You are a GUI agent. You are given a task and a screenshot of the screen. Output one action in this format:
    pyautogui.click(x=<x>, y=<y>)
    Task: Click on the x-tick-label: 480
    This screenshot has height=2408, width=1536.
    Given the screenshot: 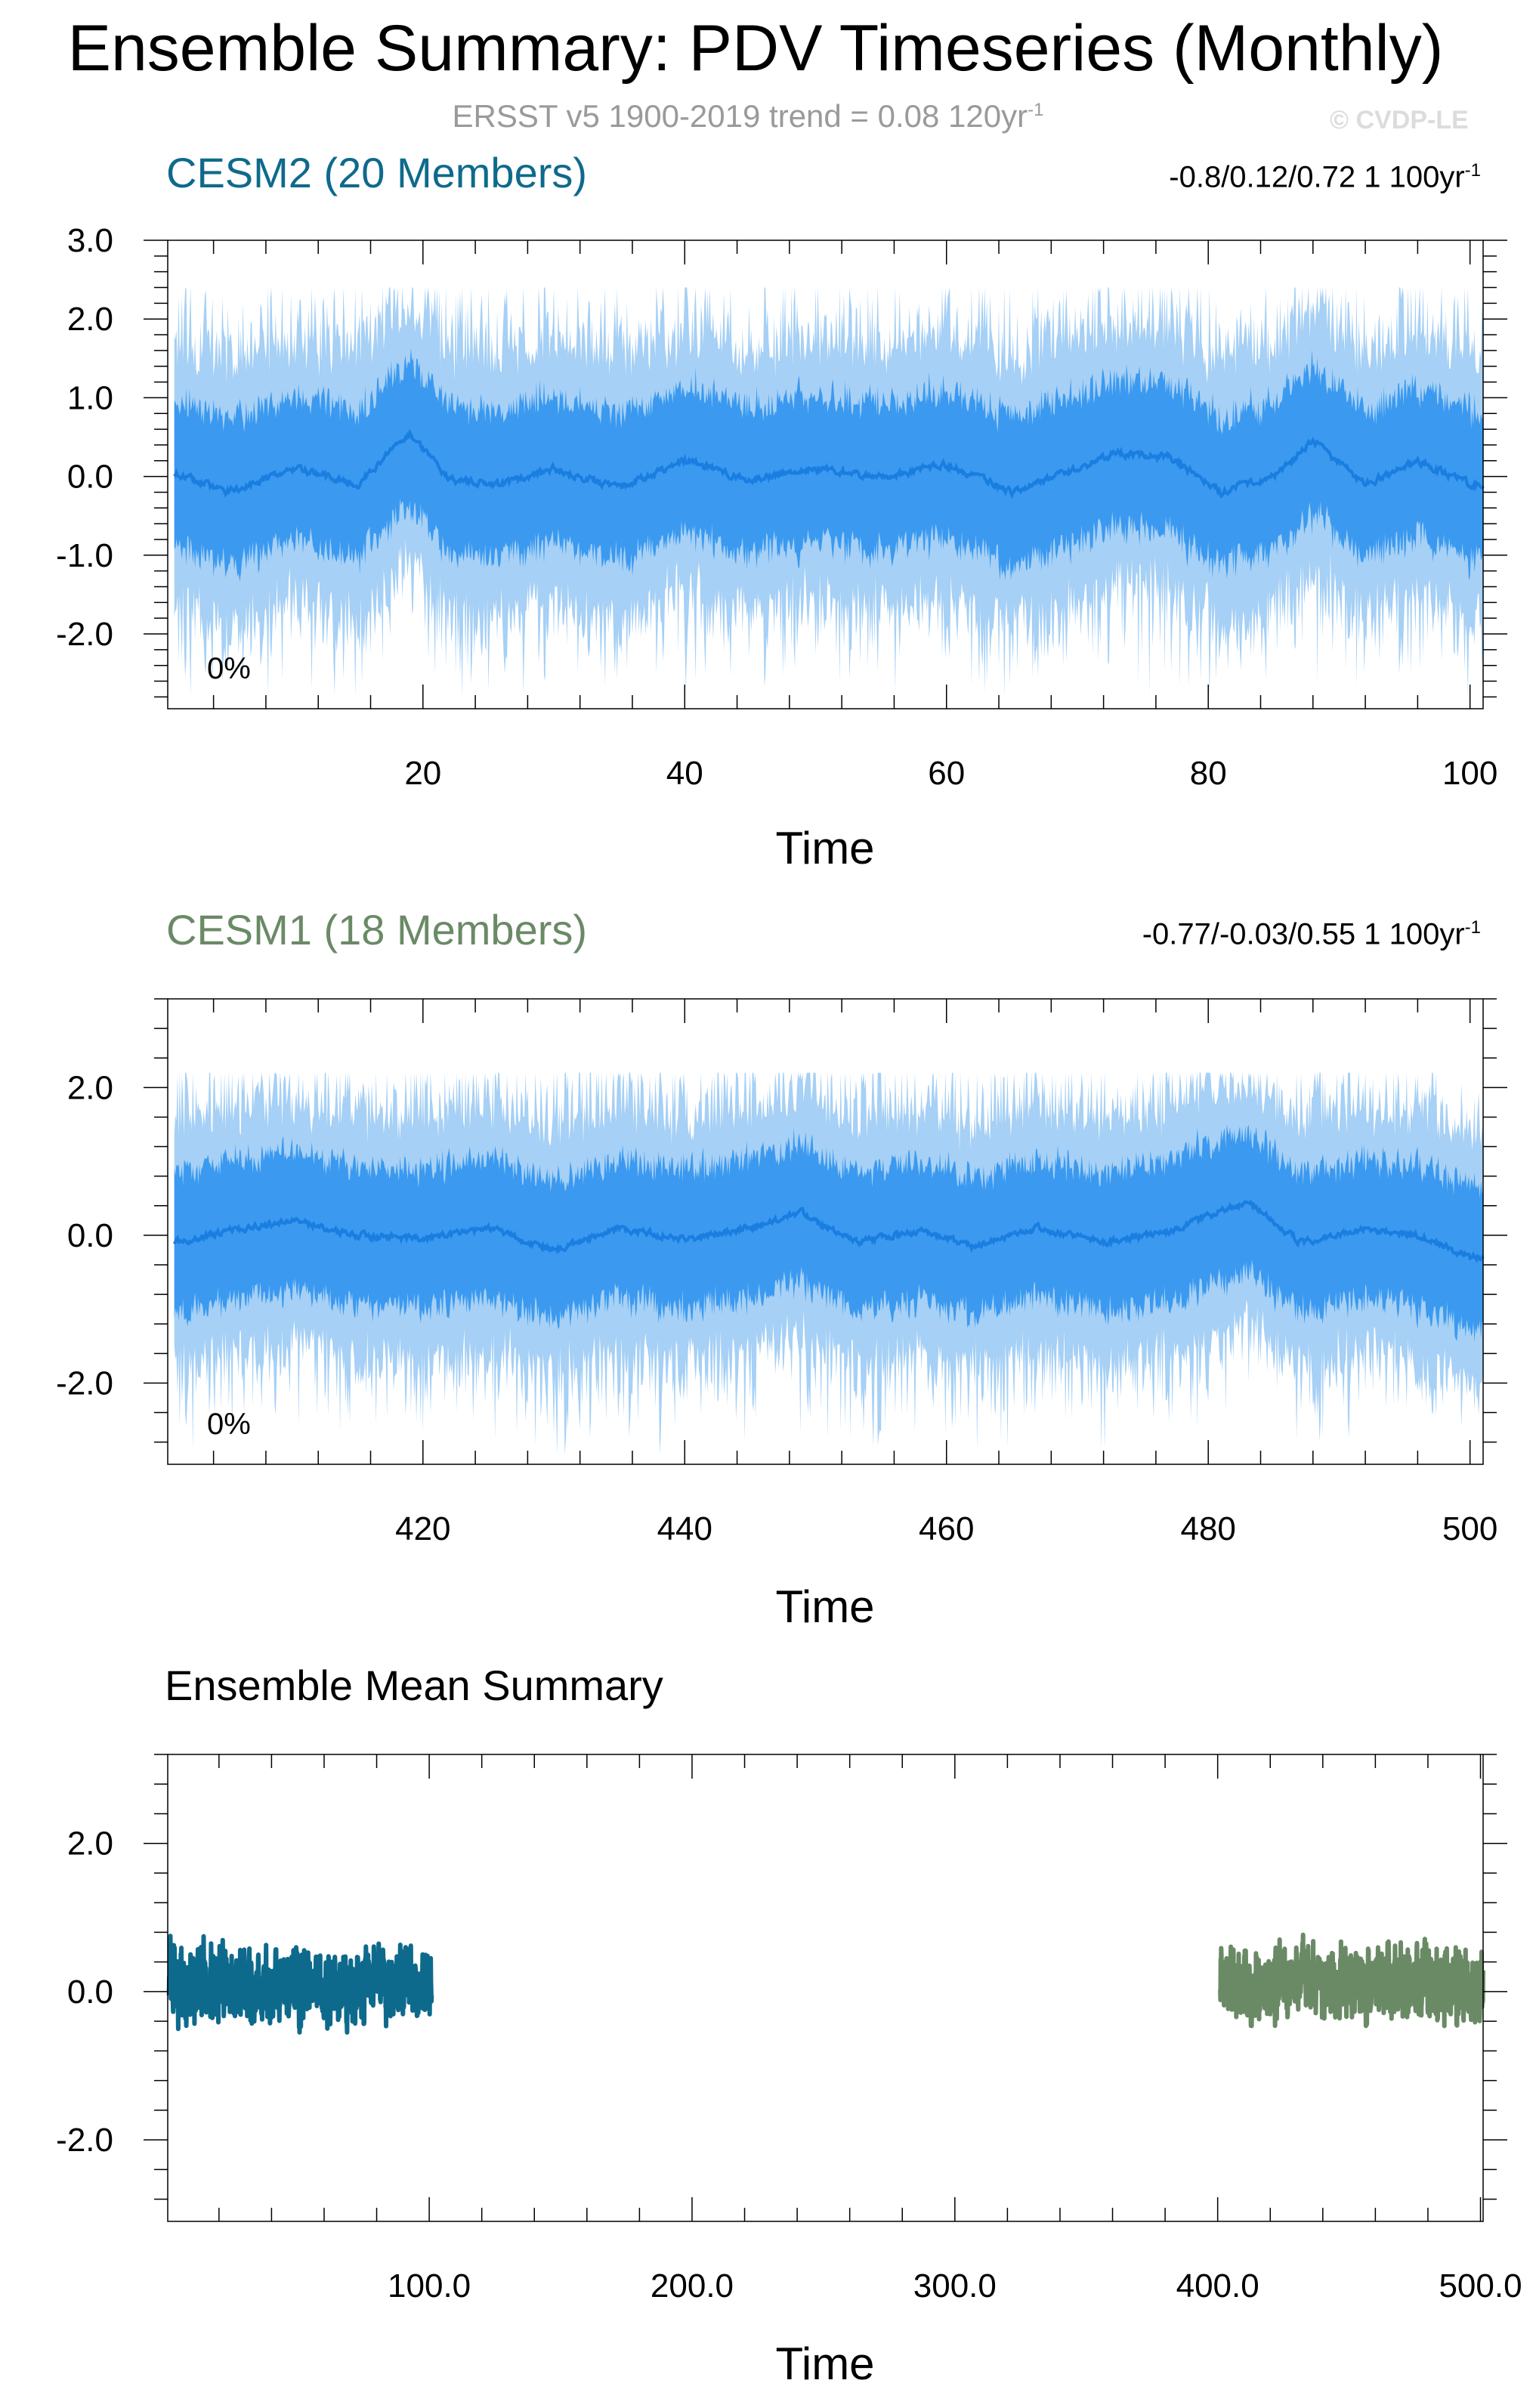 What is the action you would take?
    pyautogui.click(x=1207, y=1528)
    